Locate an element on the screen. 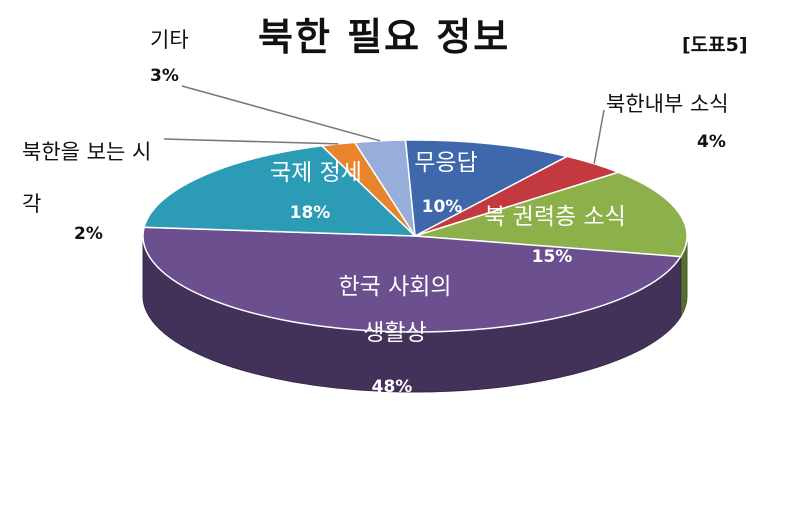 The image size is (800, 529). slice-label-0: 무응답 is located at coordinates (445, 163).